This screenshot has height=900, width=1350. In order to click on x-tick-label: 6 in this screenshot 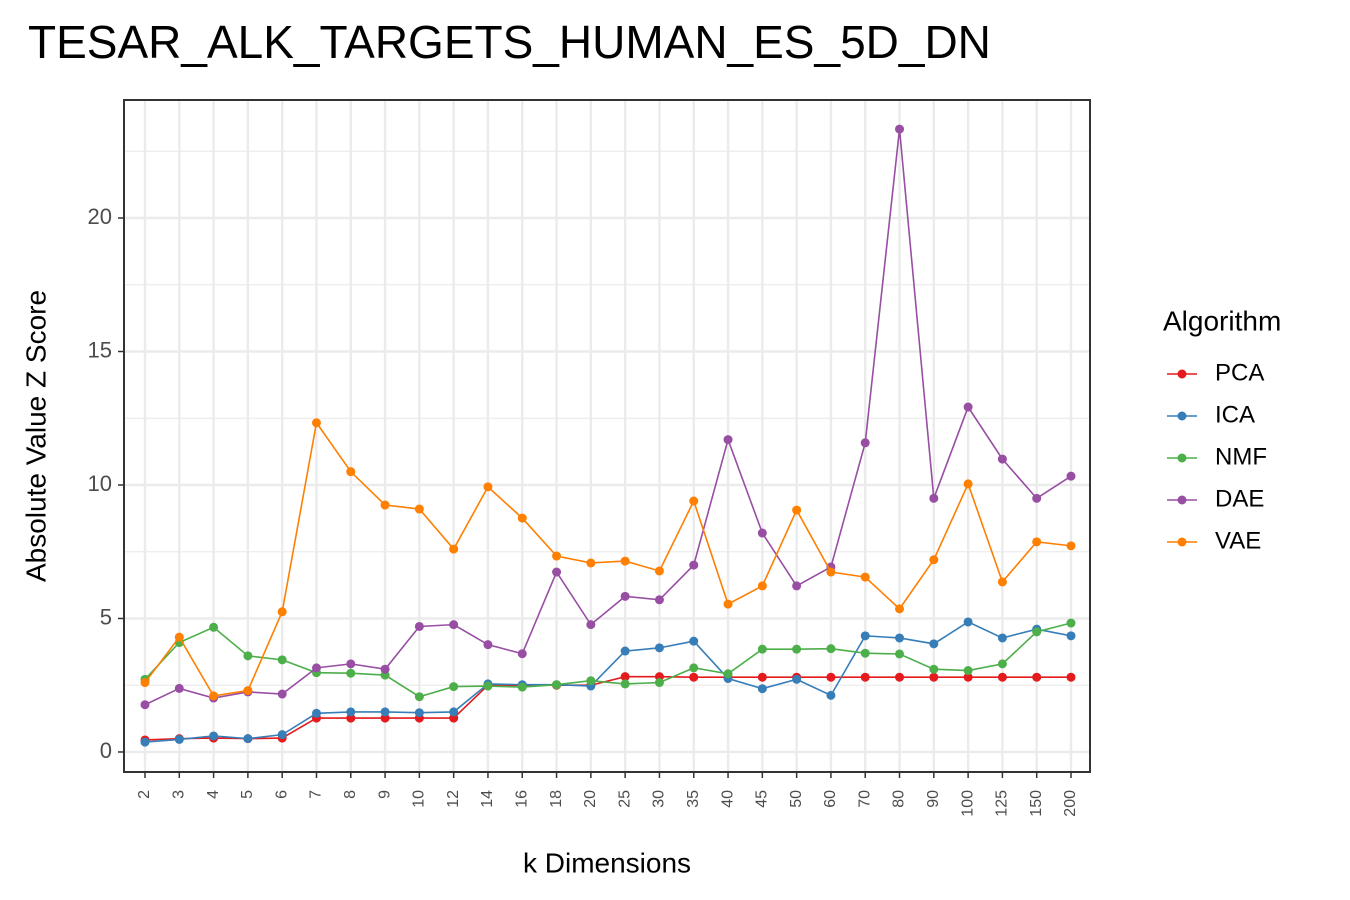, I will do `click(281, 794)`.